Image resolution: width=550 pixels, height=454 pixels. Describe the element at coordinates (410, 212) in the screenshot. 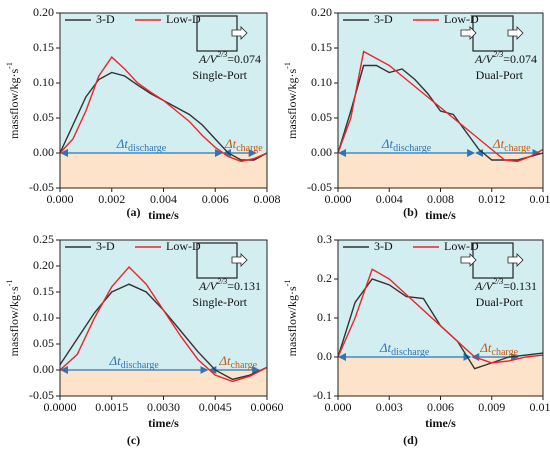

I see `caption: (b)` at that location.